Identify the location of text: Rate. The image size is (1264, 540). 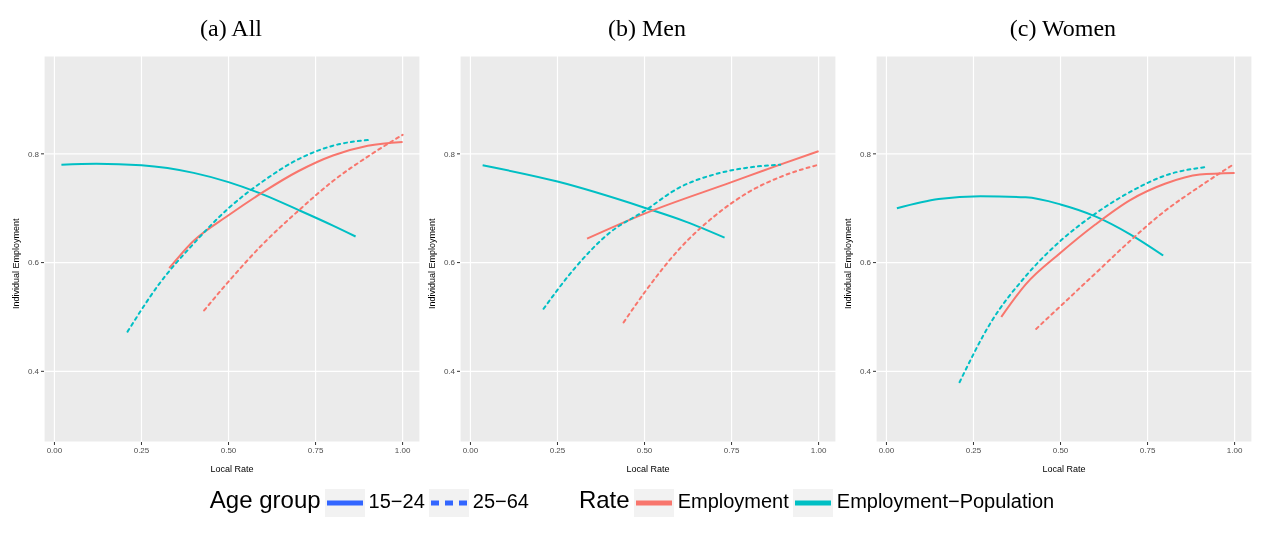
(604, 499).